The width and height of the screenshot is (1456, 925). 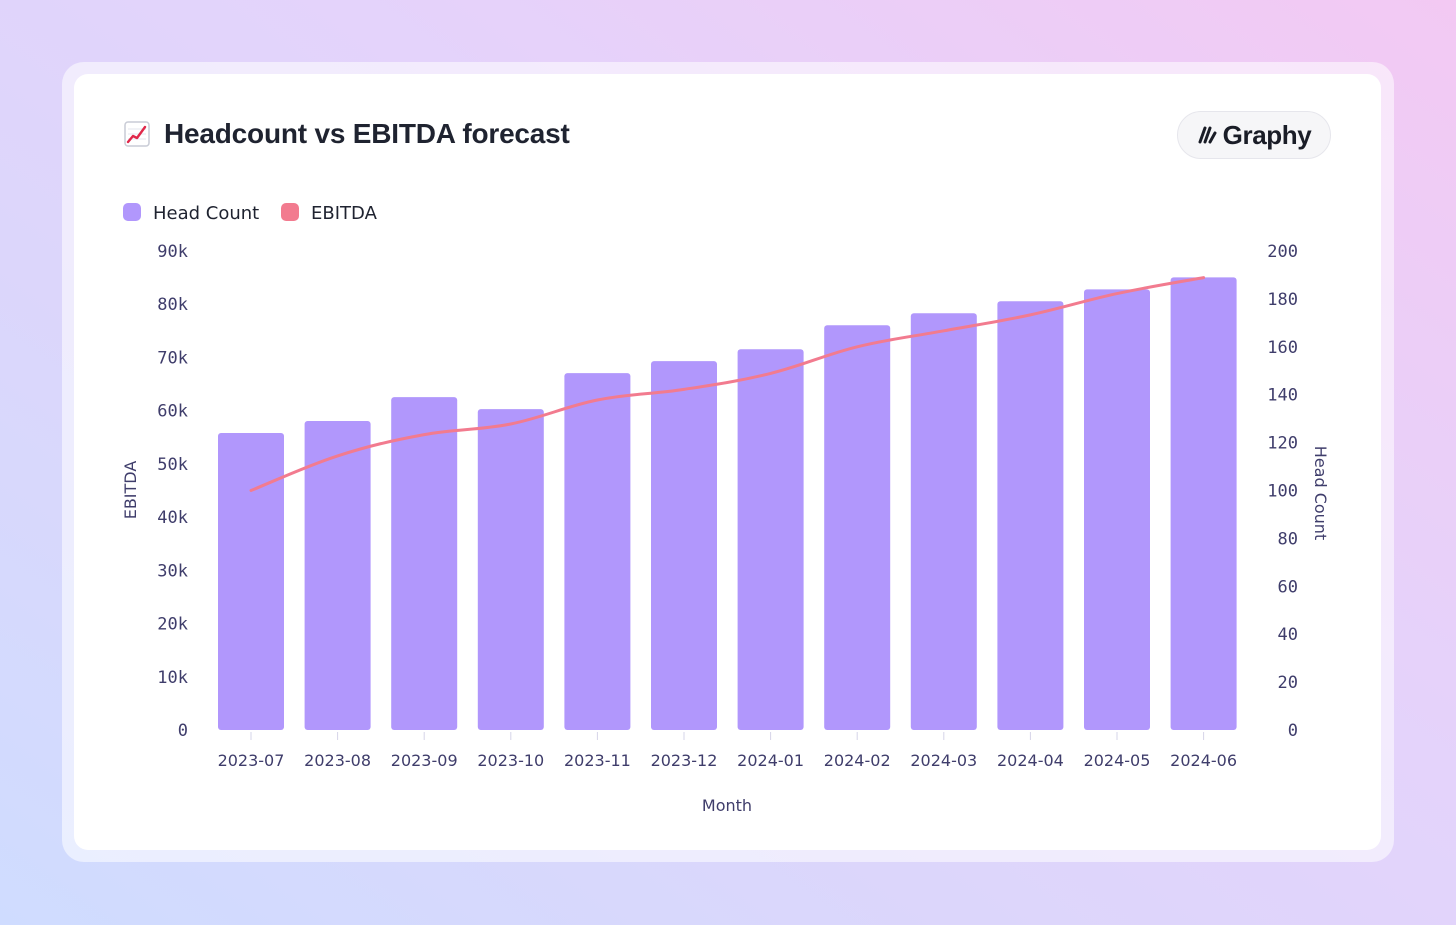 What do you see at coordinates (172, 305) in the screenshot?
I see `y-left-tick-label: 80k` at bounding box center [172, 305].